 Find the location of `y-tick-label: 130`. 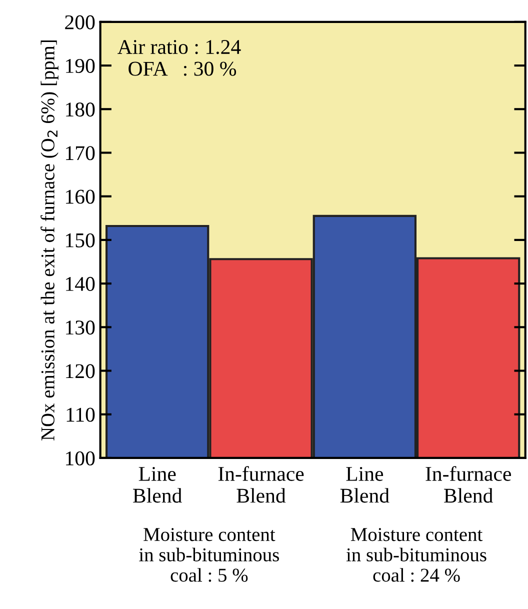

y-tick-label: 130 is located at coordinates (80, 327).